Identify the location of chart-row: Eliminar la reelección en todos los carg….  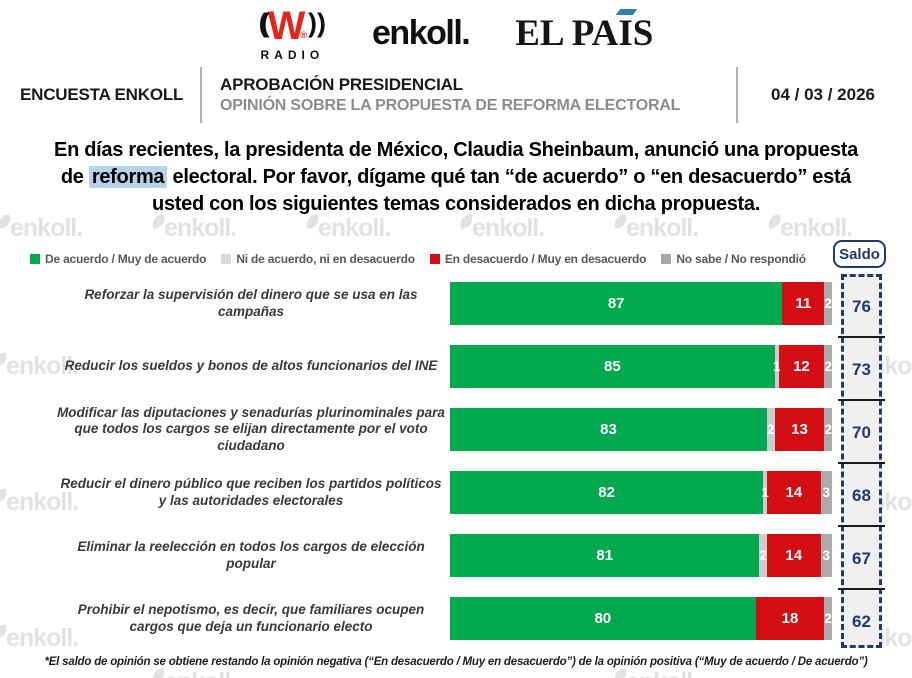
(422, 555).